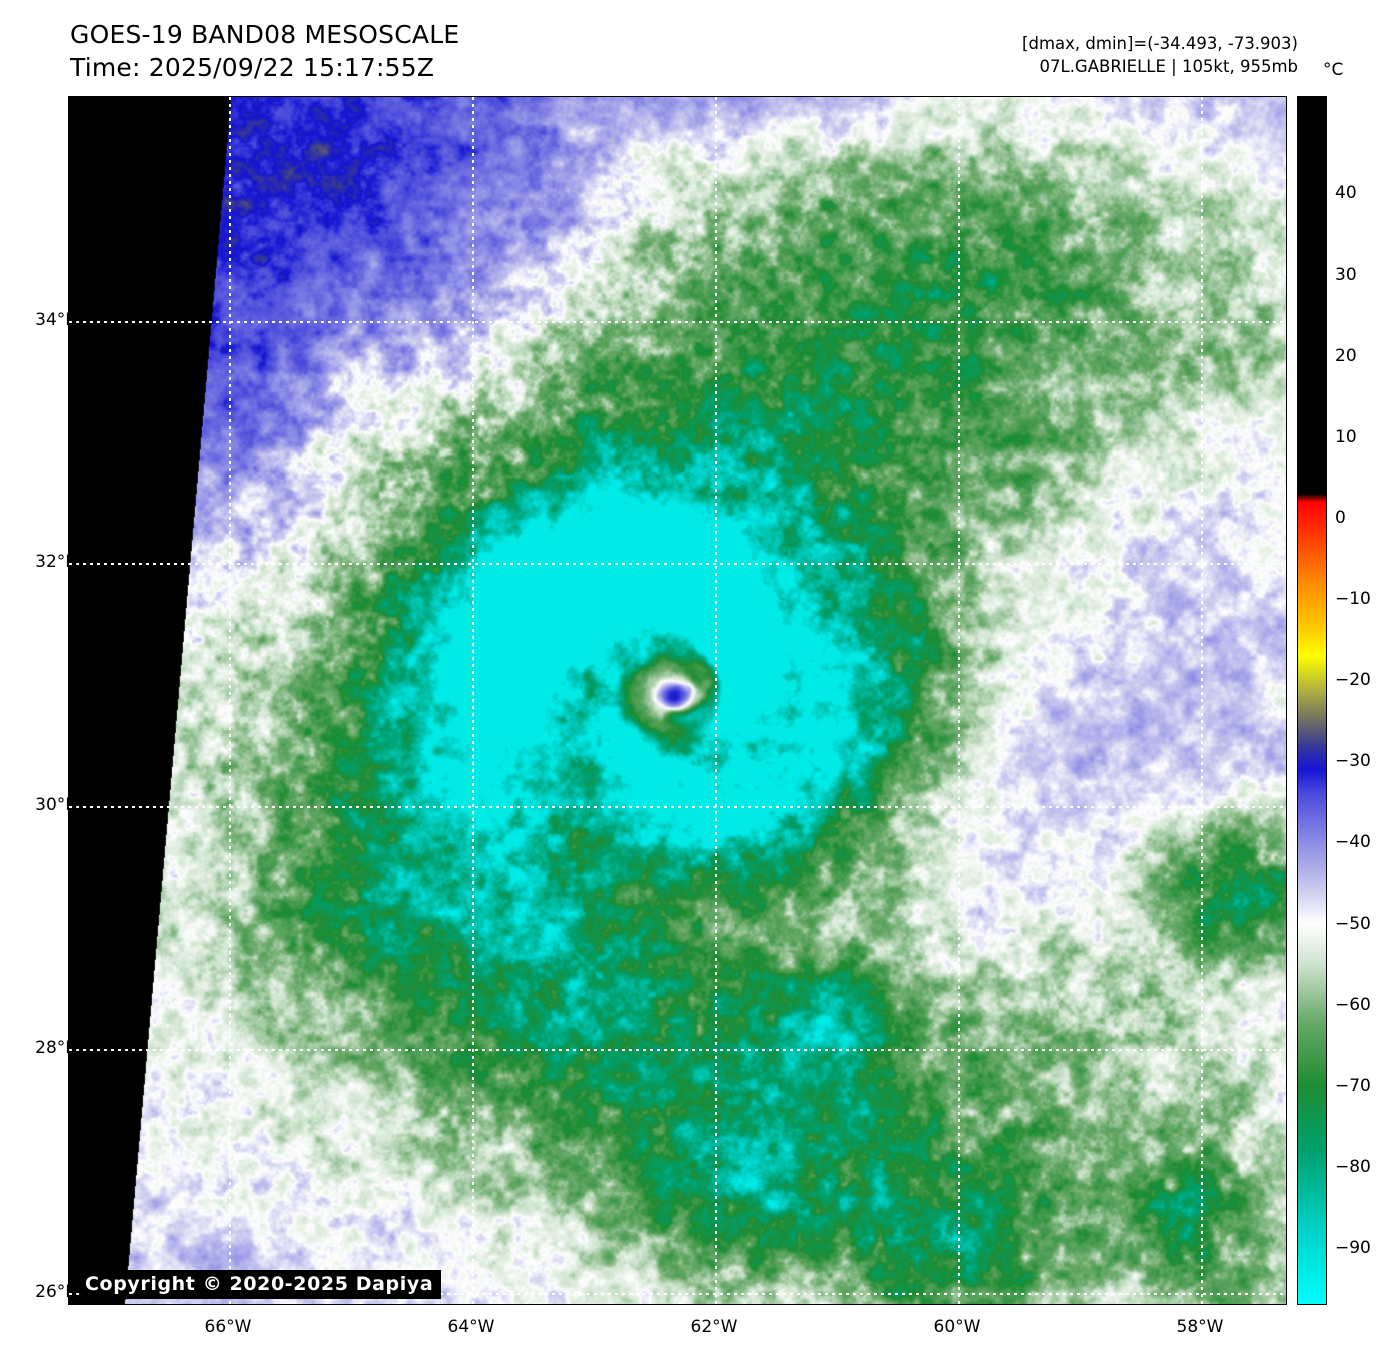  I want to click on colorbar-tick-6: −20, so click(1353, 680).